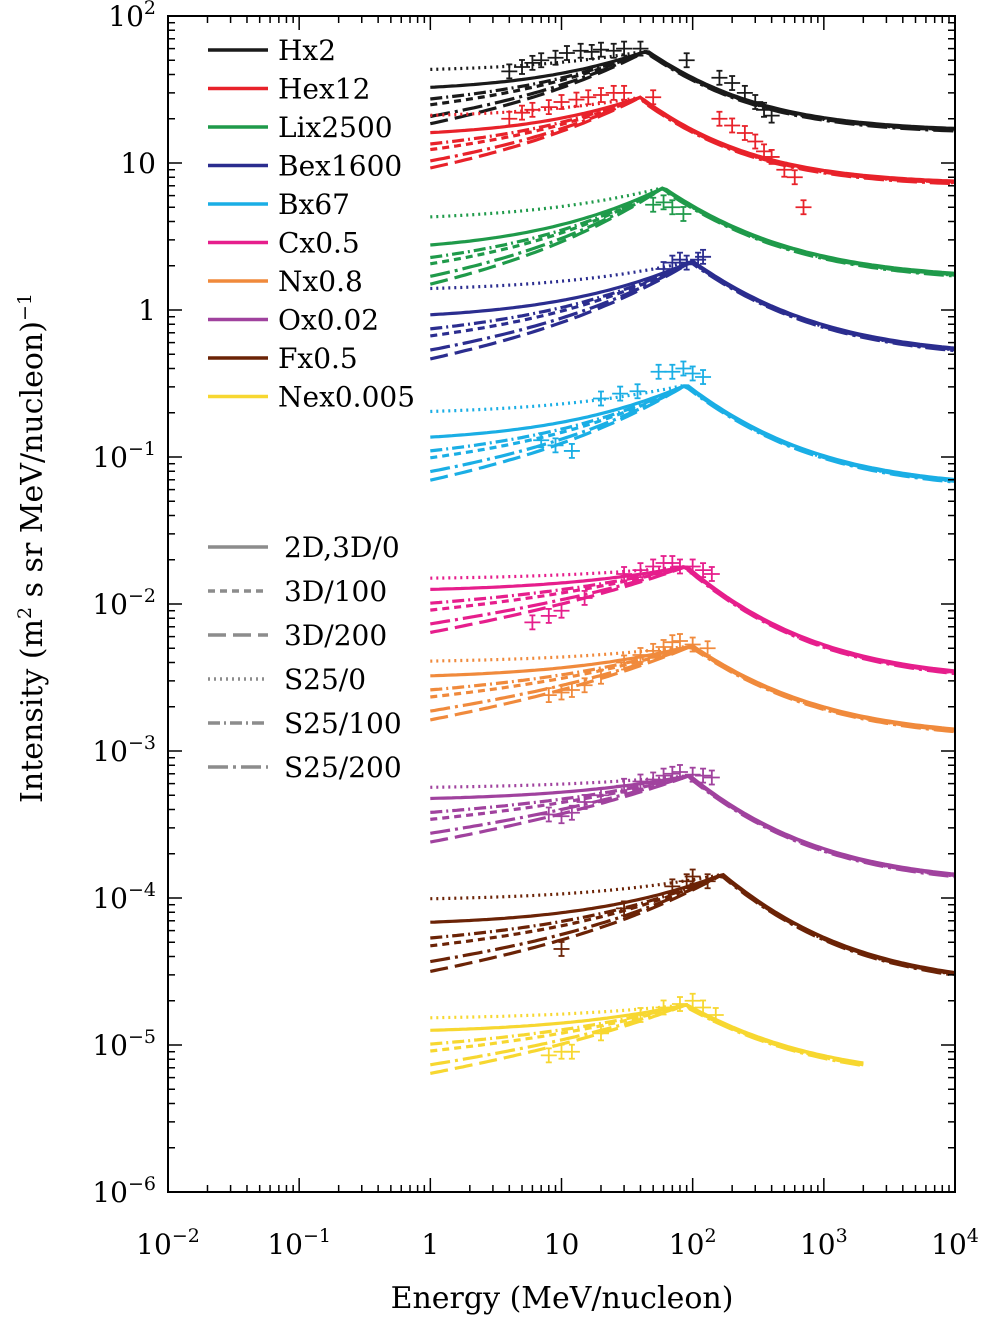 Image resolution: width=984 pixels, height=1319 pixels. Describe the element at coordinates (319, 243) in the screenshot. I see `legend-label-Cx0.5: Cx0.5` at that location.